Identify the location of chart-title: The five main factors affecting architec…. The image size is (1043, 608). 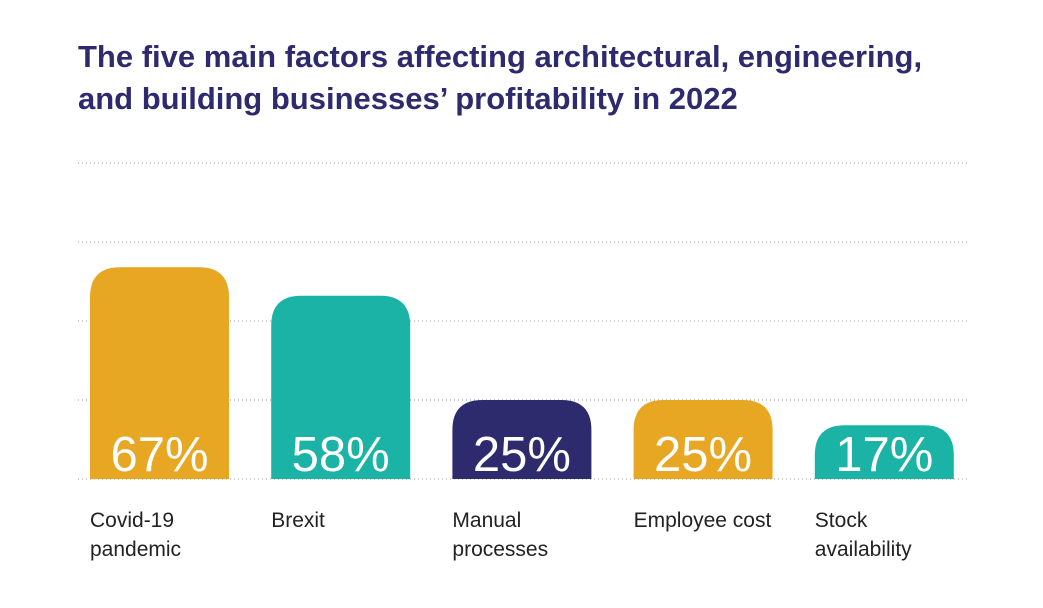
(500, 77).